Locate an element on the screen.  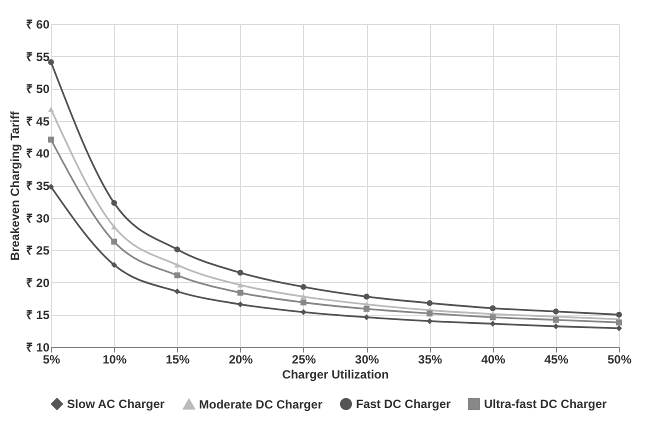
y-tick-label: ₹ 25 is located at coordinates (38, 251).